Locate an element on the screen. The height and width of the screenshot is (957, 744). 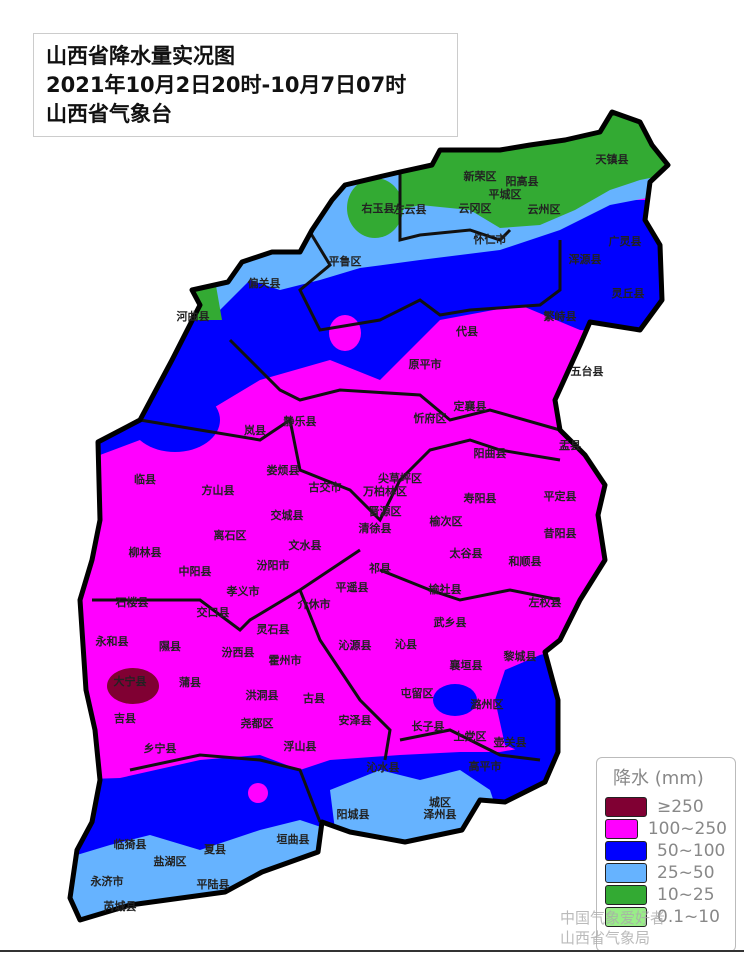
band-100-250-spot-south is located at coordinates (258, 793).